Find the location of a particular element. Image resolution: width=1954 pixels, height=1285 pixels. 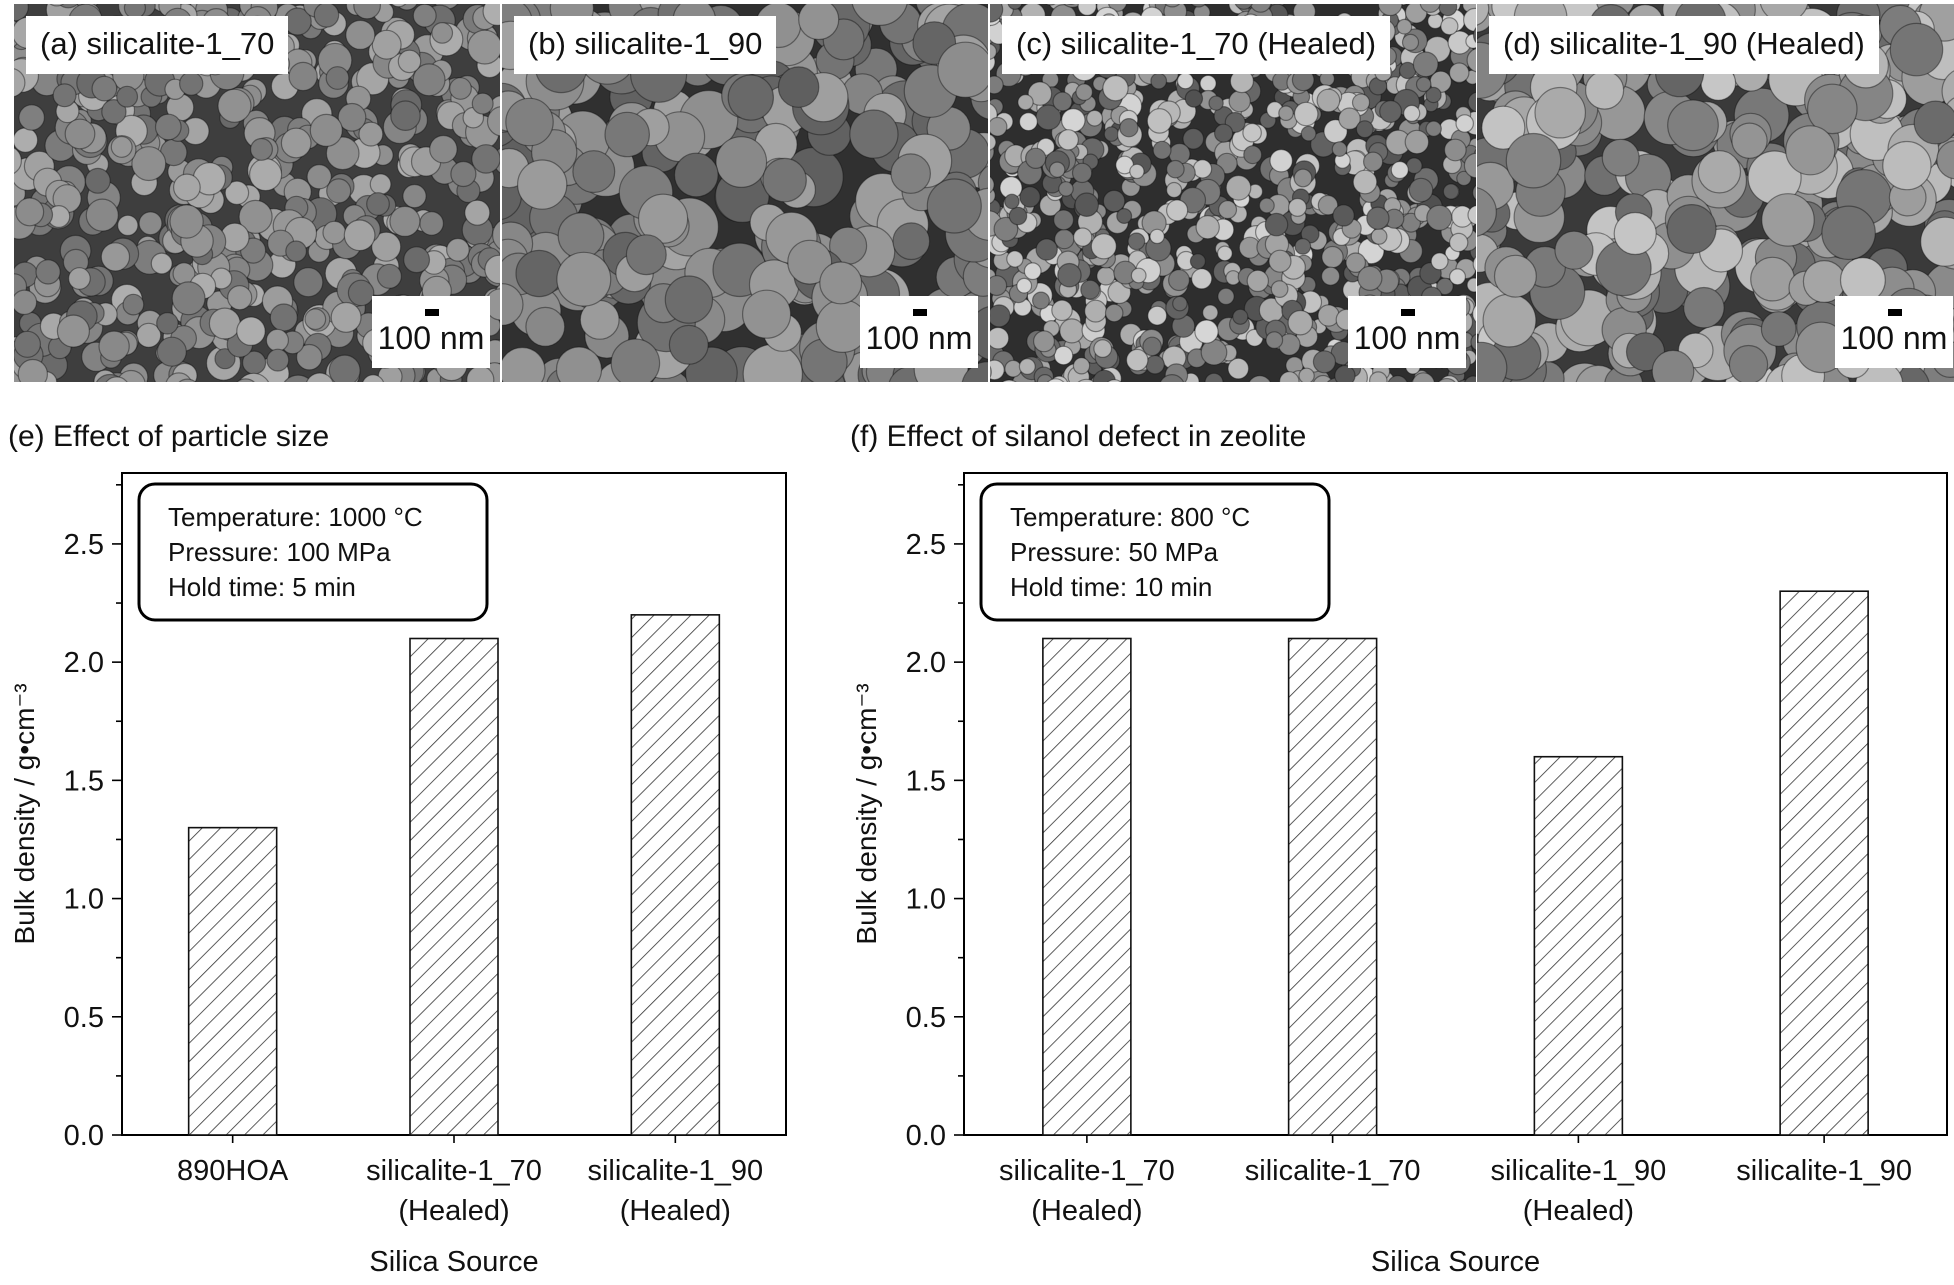

annotation-box-f is located at coordinates (1155, 552).